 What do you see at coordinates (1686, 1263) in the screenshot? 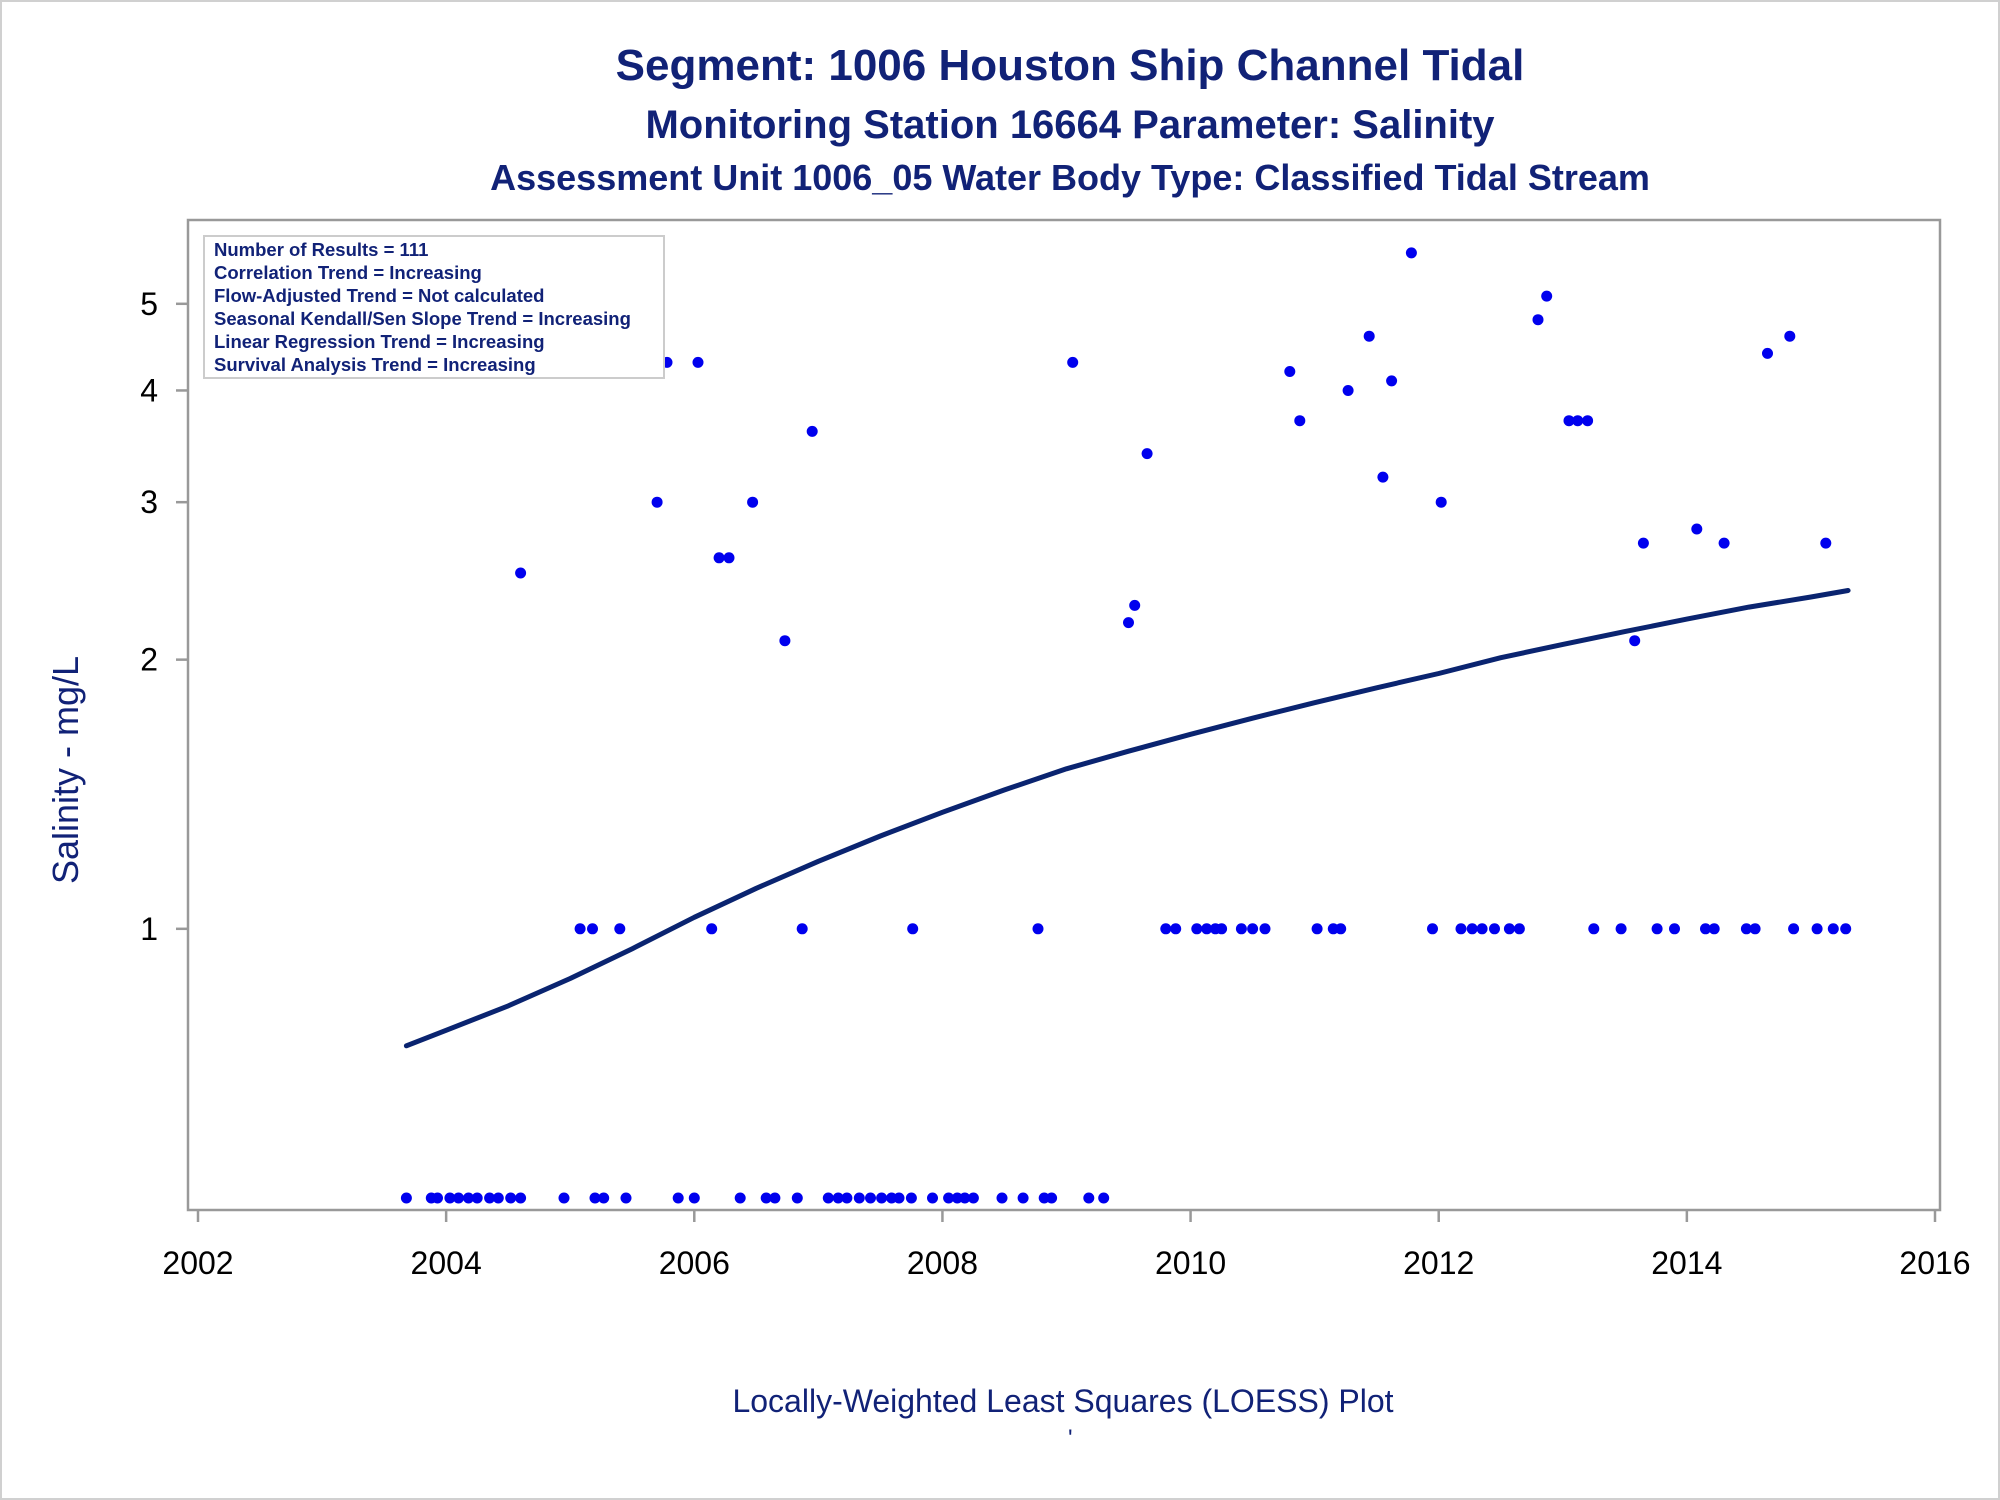
I see `x-tick-label: 2014` at bounding box center [1686, 1263].